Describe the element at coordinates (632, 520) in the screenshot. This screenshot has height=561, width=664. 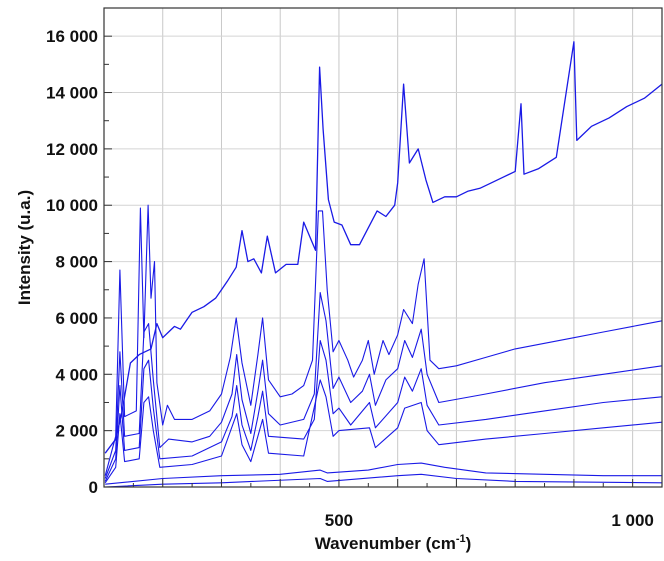
I see `x-tick-label: 1 000` at that location.